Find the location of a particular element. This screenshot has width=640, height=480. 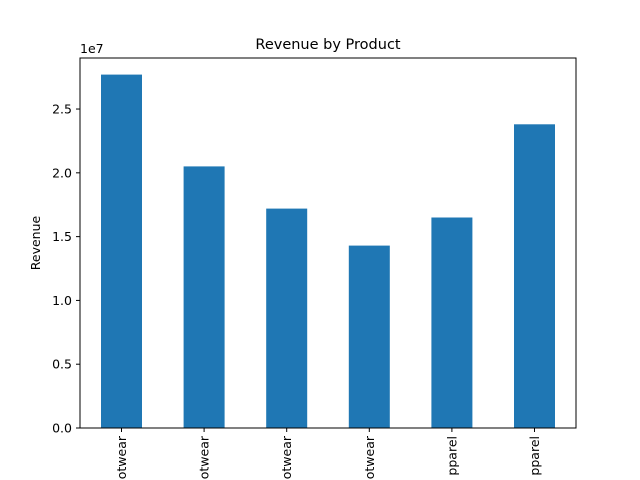

y-tick-label: 1.0 is located at coordinates (62, 300).